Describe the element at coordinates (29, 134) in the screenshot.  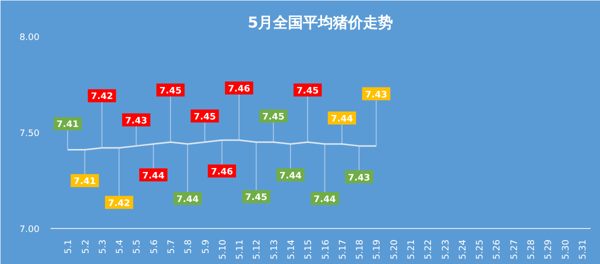
I see `y-tick-label: 7.50` at that location.